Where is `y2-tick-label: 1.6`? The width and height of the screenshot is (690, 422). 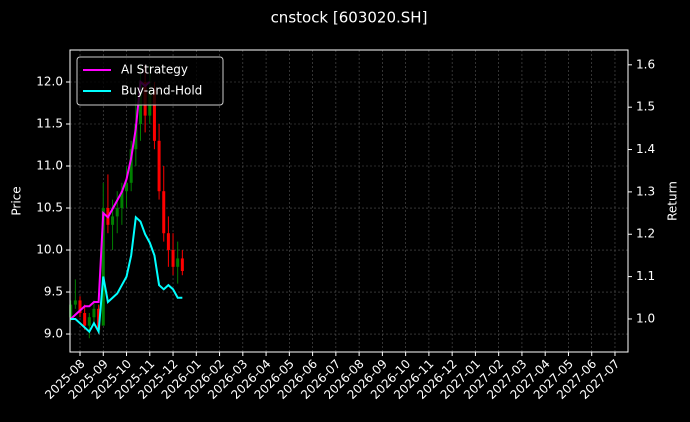 y2-tick-label: 1.6 is located at coordinates (645, 64).